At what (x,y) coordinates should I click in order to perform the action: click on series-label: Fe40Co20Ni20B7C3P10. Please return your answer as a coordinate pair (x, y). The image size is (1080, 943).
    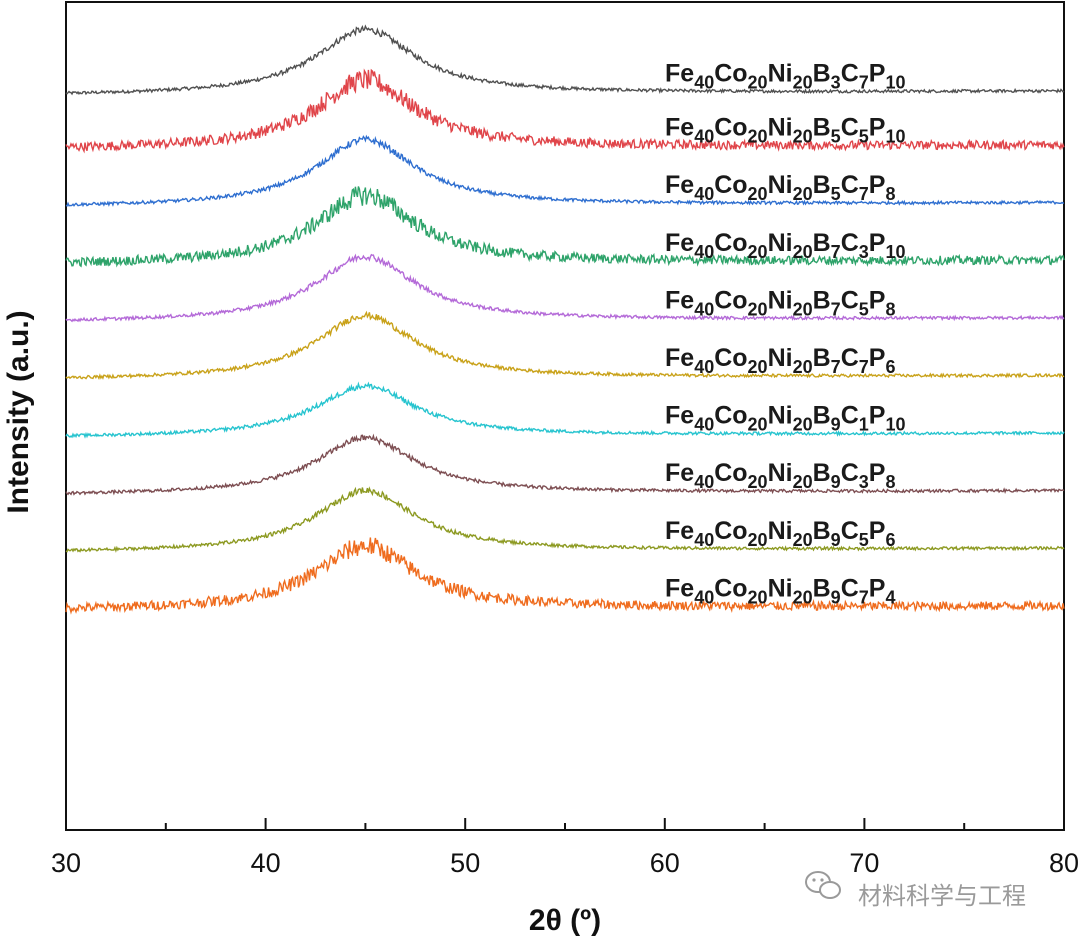
    Looking at the image, I should click on (785, 245).